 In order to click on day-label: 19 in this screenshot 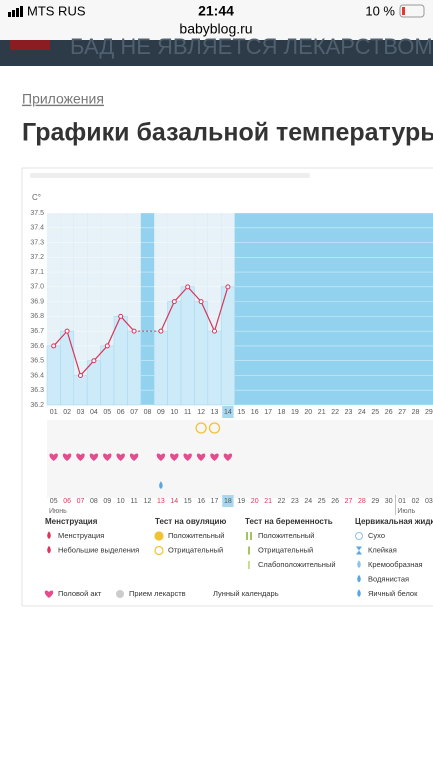, I will do `click(295, 412)`.